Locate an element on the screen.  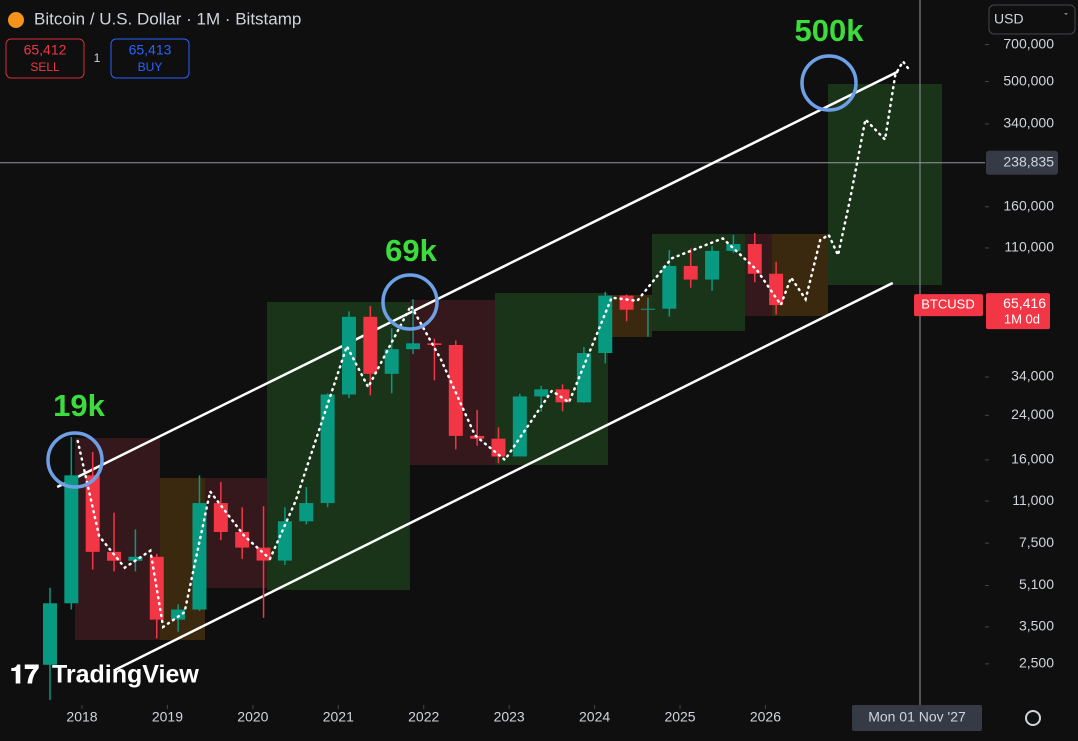
buy-label: BUY is located at coordinates (150, 67).